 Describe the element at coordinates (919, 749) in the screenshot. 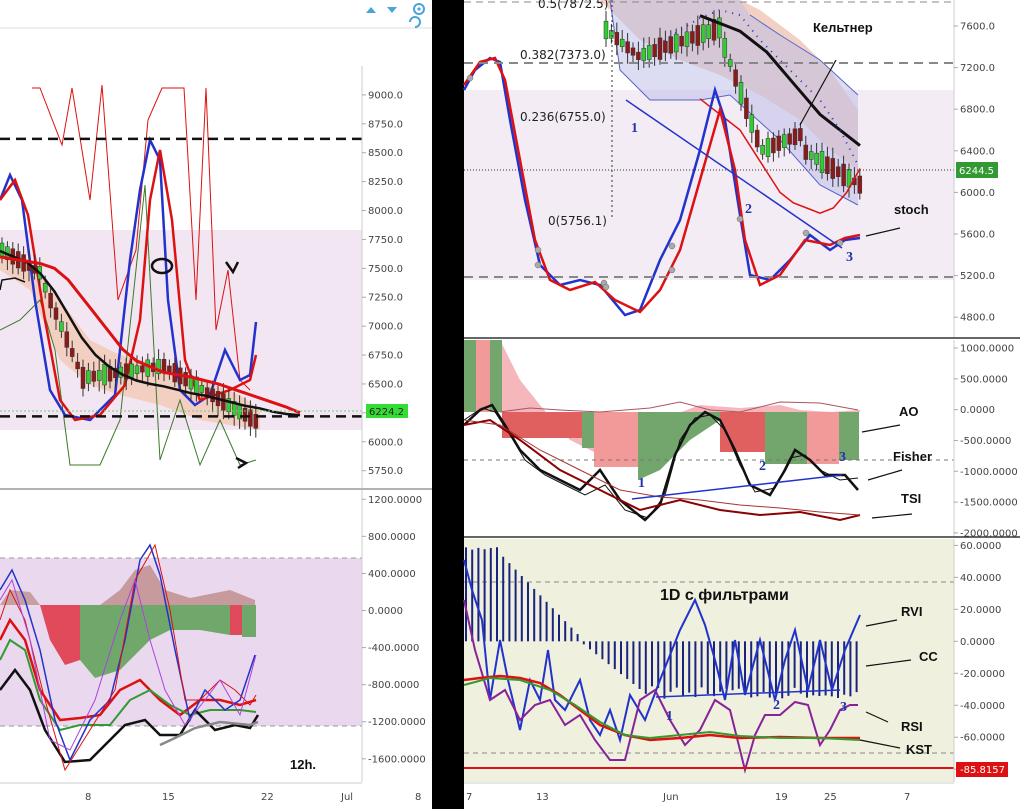

I see `kst-label: KST` at that location.